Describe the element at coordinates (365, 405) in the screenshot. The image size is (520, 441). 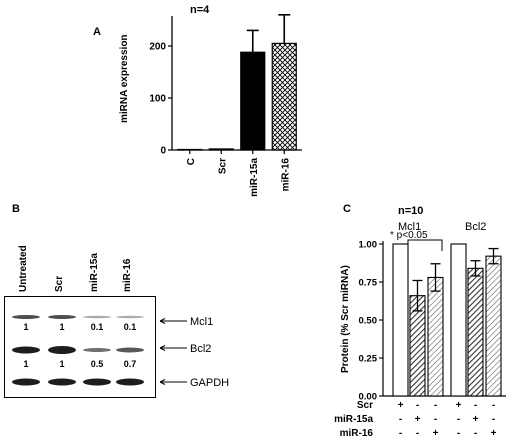
I see `panel-c-condition-label: Scr` at that location.